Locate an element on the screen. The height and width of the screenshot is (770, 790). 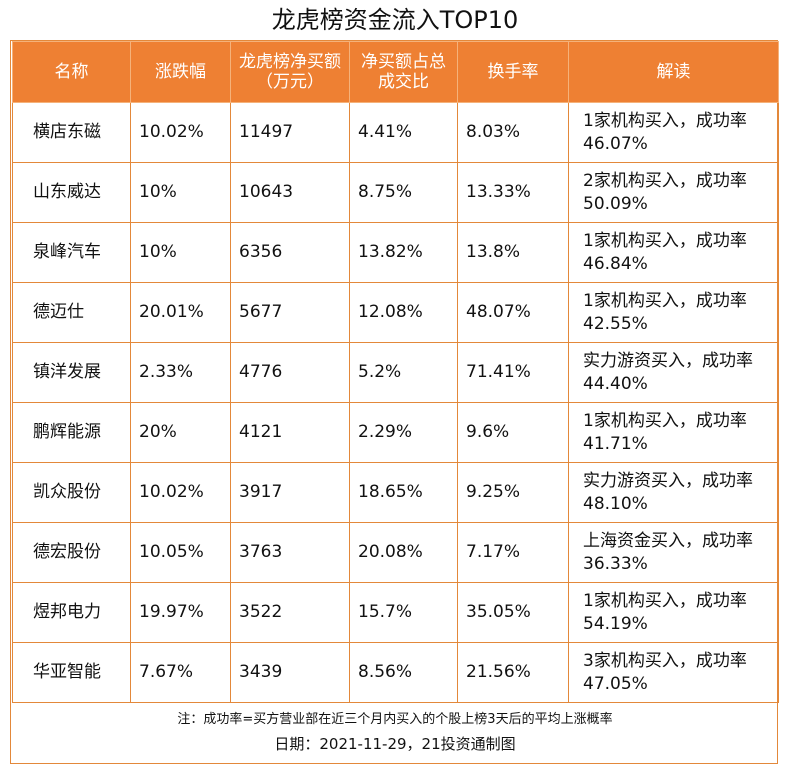
cell-turnover: 7.17% is located at coordinates (513, 552).